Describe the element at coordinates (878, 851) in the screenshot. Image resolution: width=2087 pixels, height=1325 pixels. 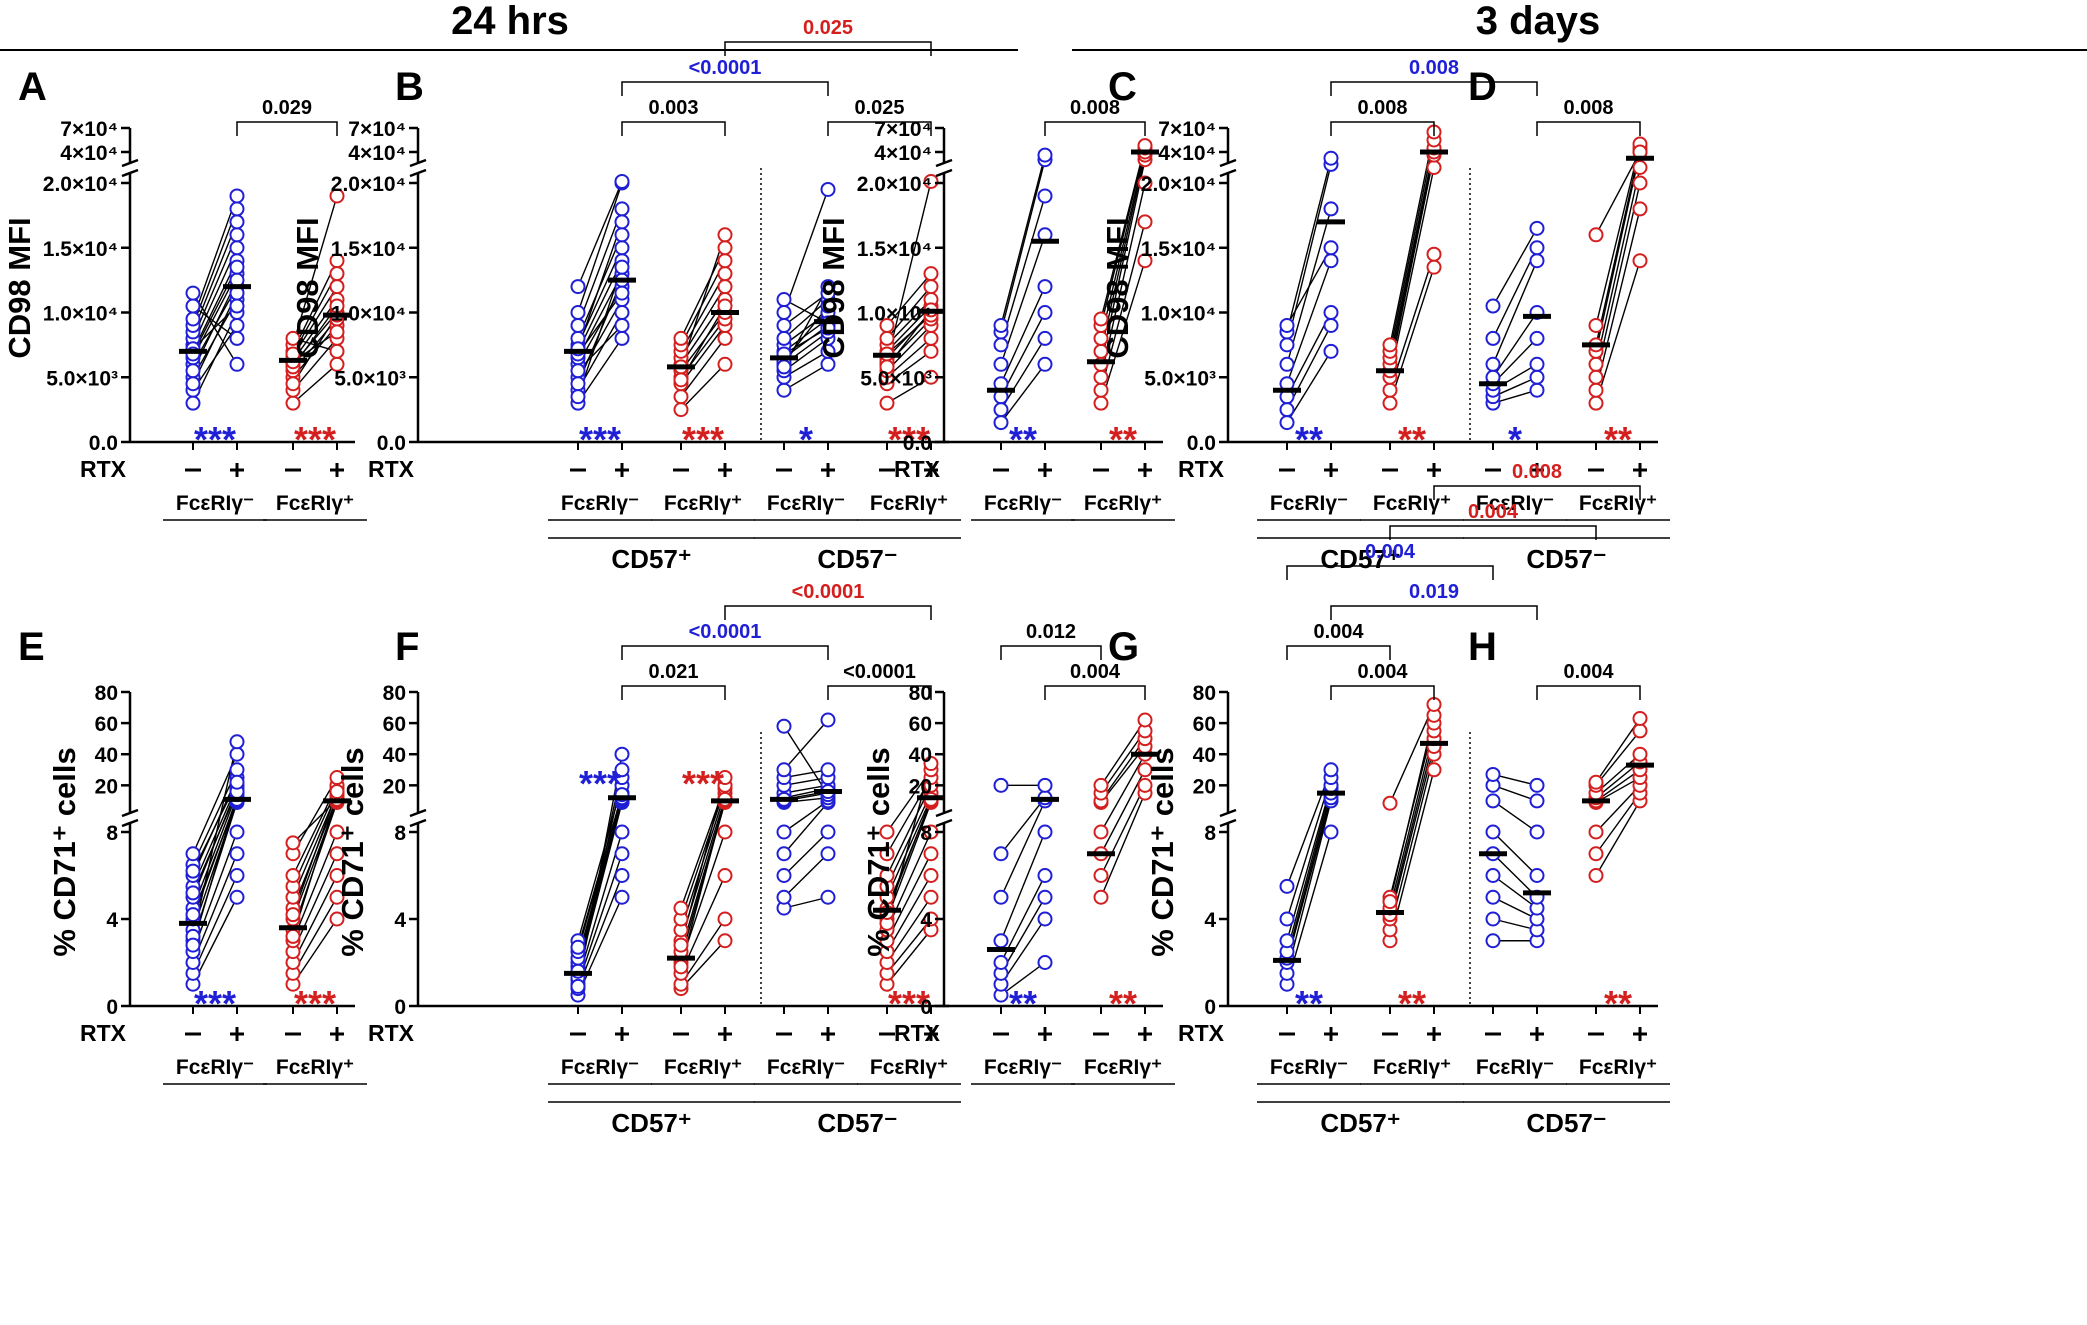
I see `y-axis-label: % CD71⁺ cells` at that location.